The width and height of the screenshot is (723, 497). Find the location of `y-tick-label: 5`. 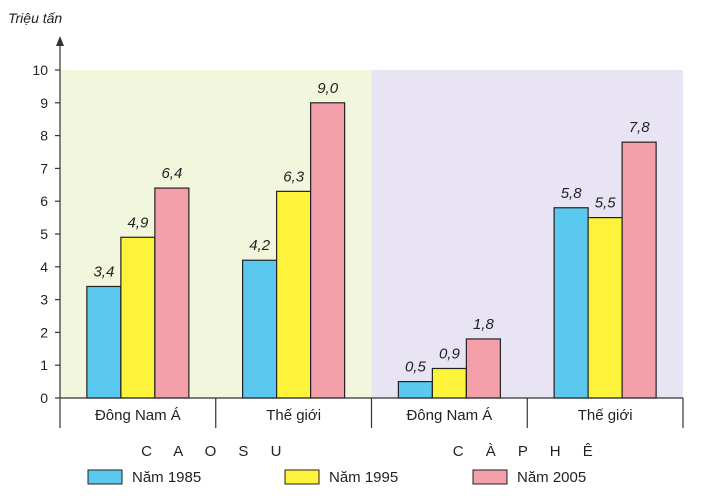

y-tick-label: 5 is located at coordinates (44, 234).